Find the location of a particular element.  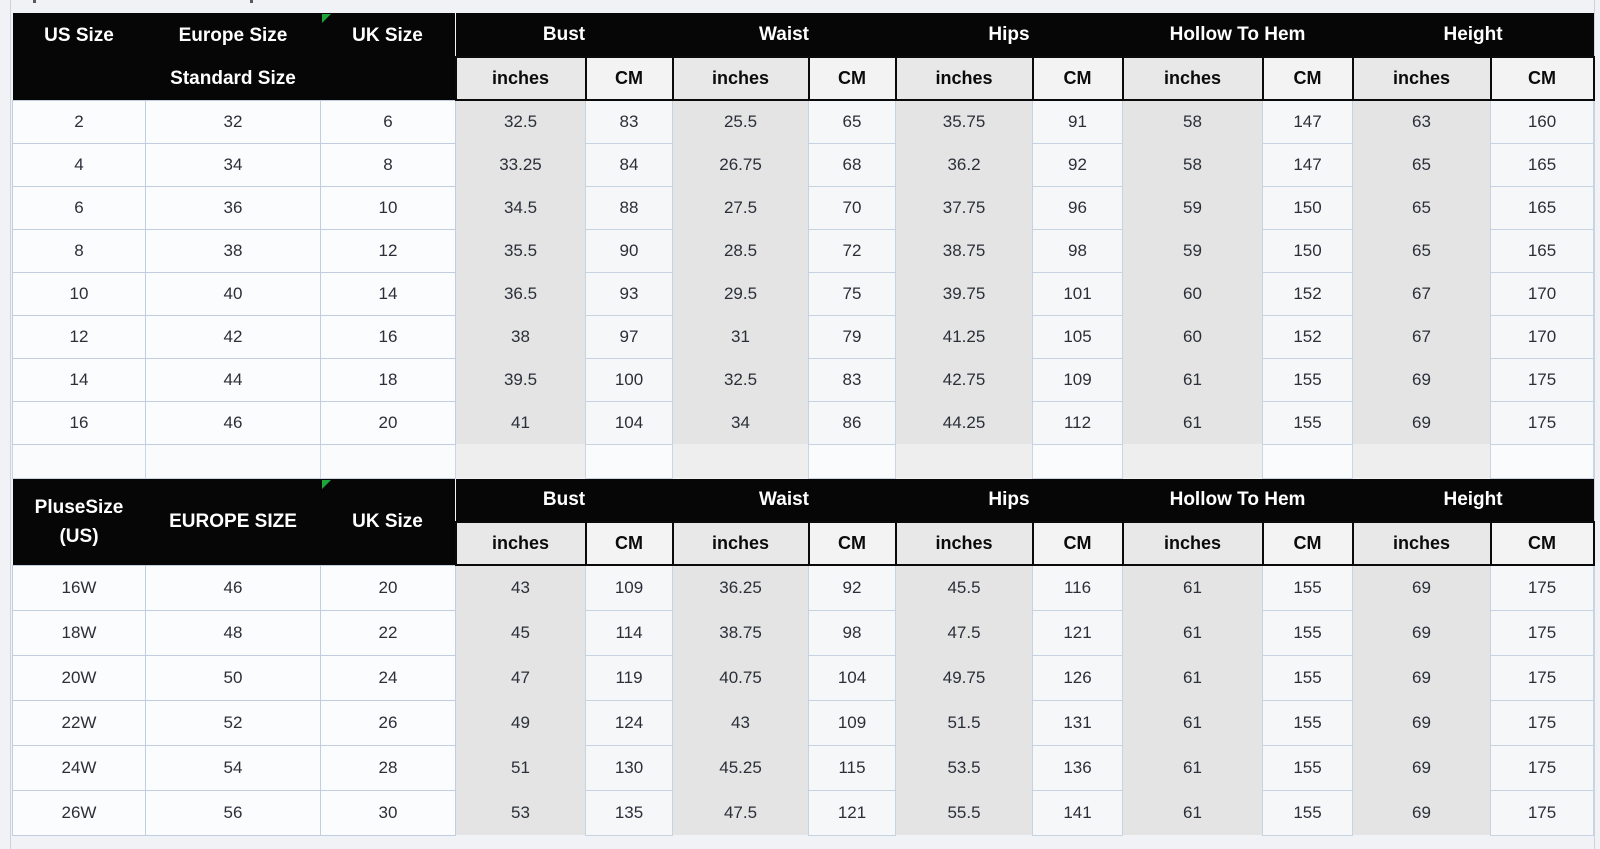

cell: 98 is located at coordinates (1078, 250).